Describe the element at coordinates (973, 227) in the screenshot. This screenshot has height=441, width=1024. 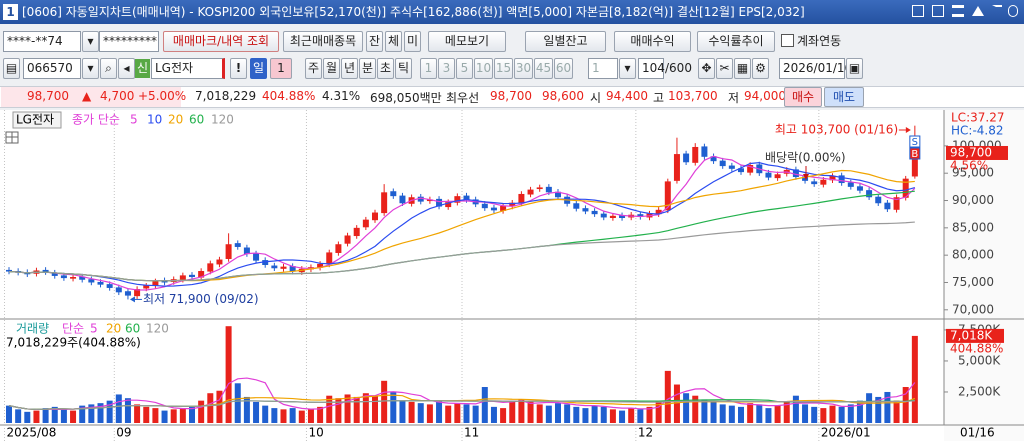
I see `y-tick-label: 85,000` at that location.